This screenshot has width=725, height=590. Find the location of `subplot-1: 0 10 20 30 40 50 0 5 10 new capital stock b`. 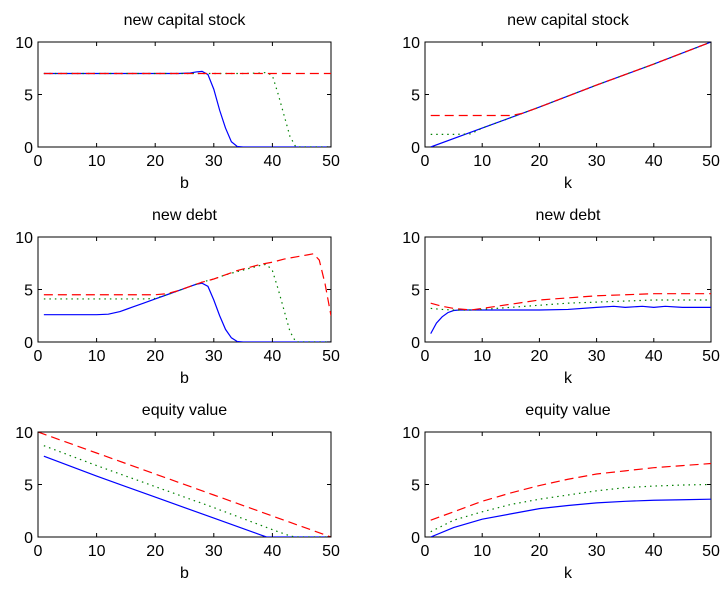

subplot-1: 0 10 20 30 40 50 0 5 10 new capital stock b is located at coordinates (177, 102).